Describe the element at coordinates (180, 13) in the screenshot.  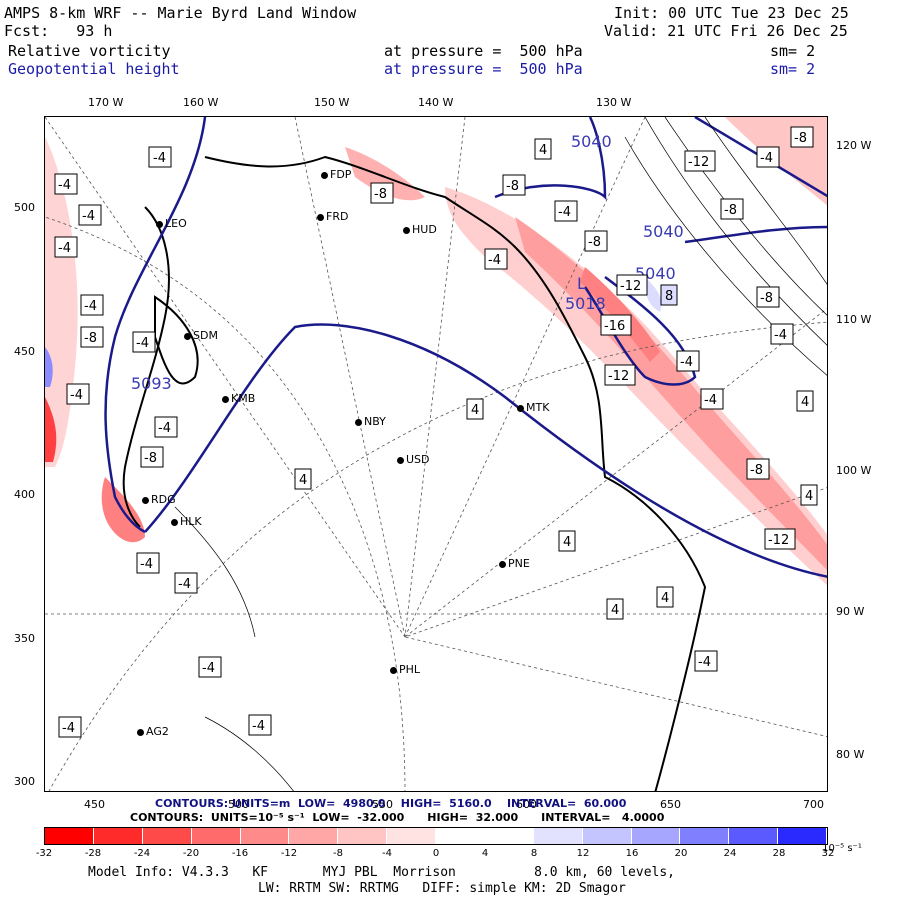
I see `map-title: AMPS 8-km WRF -- Marie Byrd Land Window` at that location.